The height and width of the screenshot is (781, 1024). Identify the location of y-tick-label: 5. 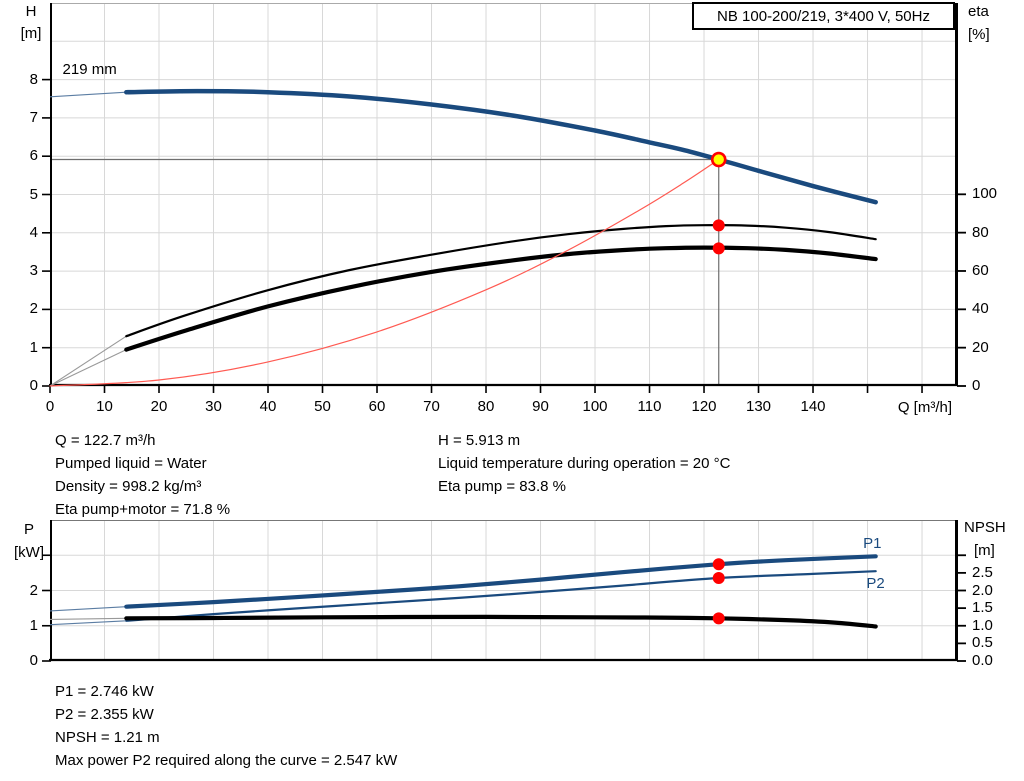
(33, 194).